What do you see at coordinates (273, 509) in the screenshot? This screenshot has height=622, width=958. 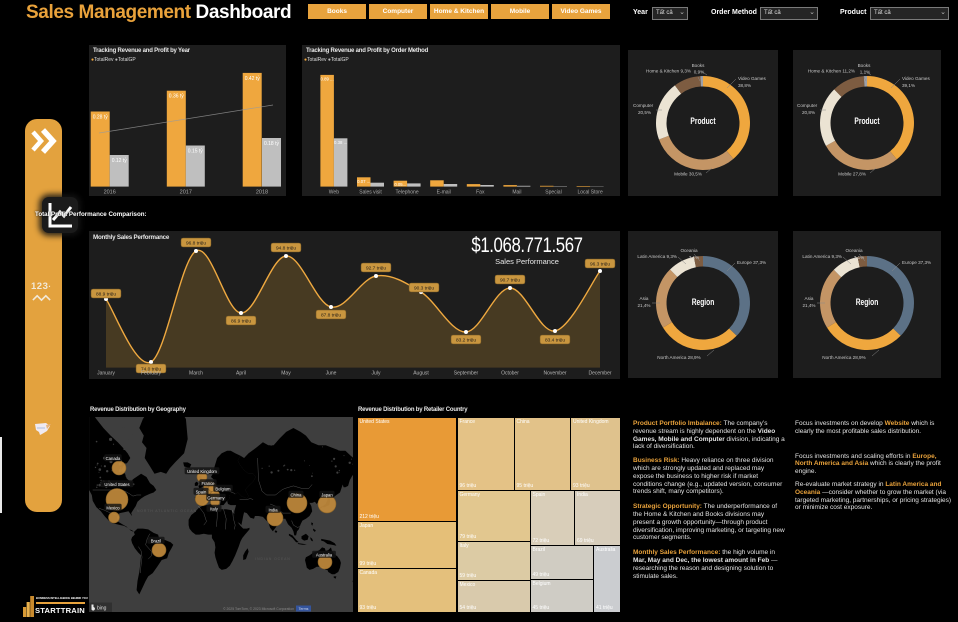 I see `svg-text: India` at bounding box center [273, 509].